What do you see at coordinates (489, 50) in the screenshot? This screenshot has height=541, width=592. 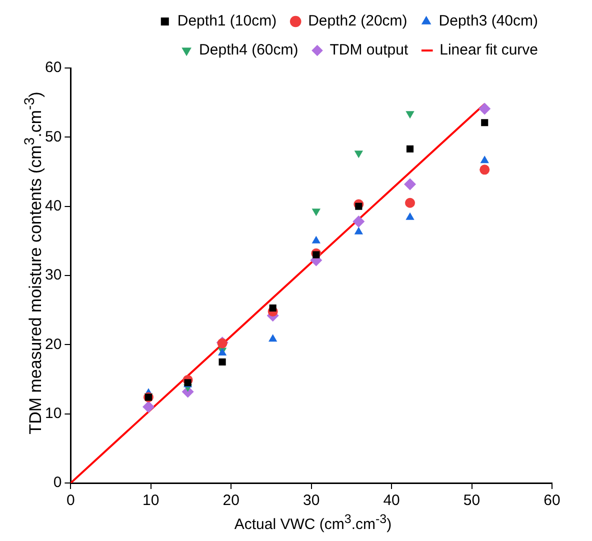 I see `legend-label: Linear fit curve` at bounding box center [489, 50].